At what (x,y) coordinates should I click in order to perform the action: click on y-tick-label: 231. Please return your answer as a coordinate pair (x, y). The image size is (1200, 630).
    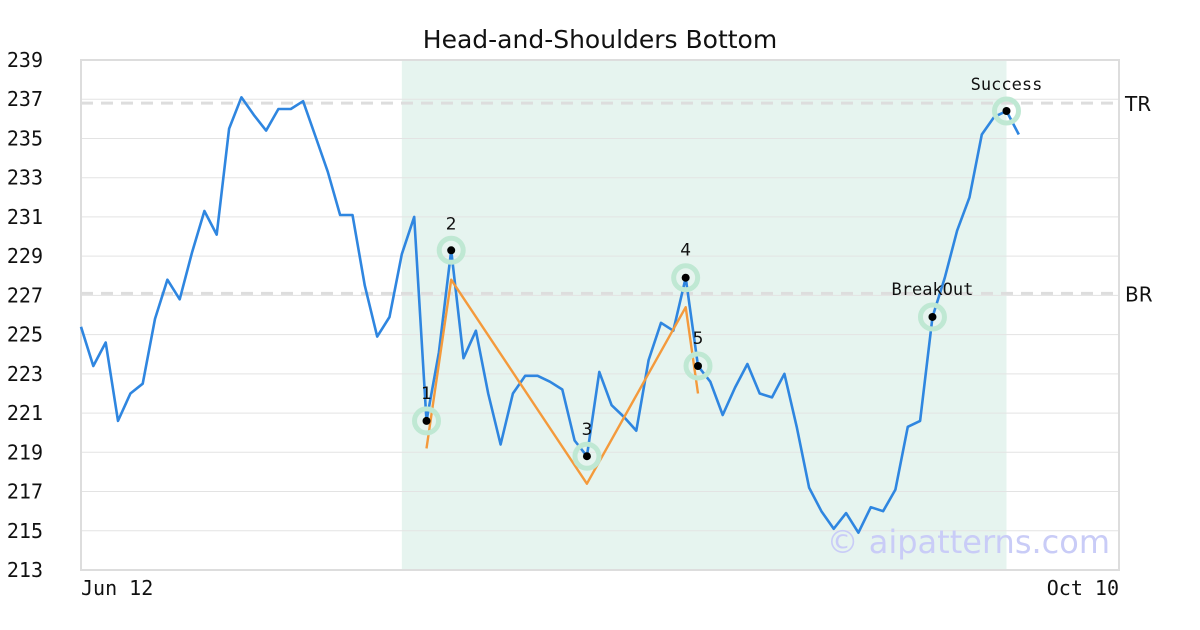
    Looking at the image, I should click on (25, 217).